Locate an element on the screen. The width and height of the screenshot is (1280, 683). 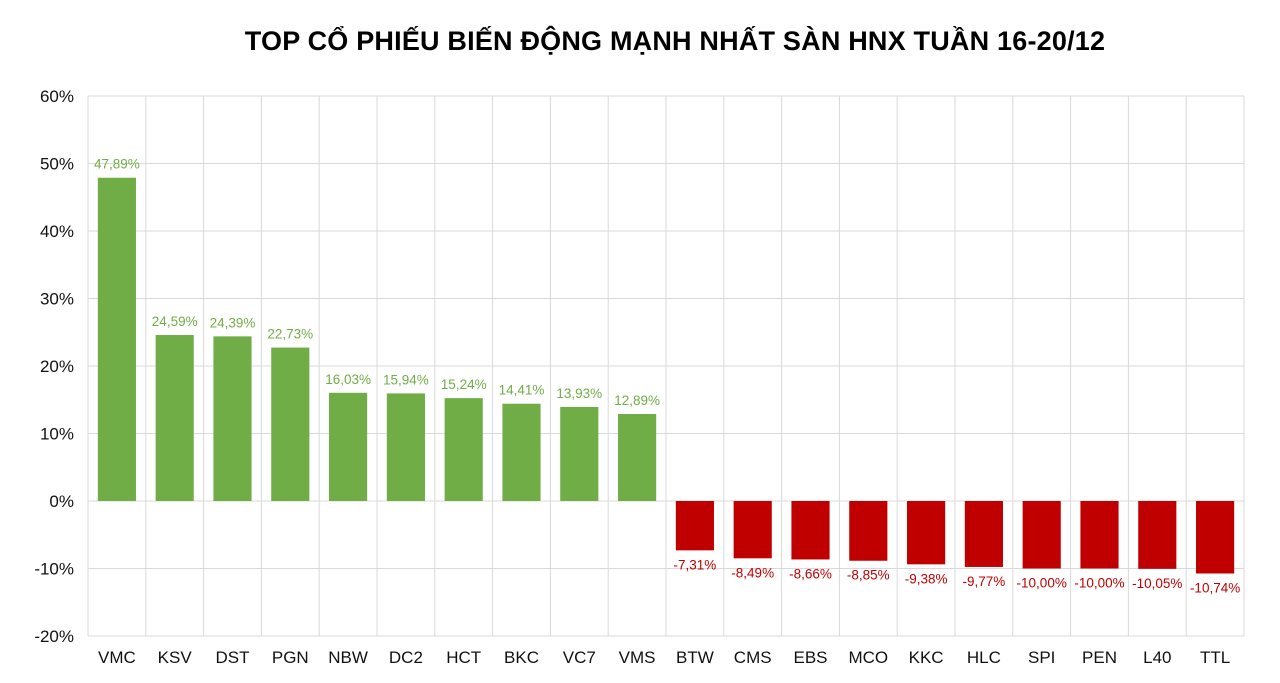
y-tick-label: -20% is located at coordinates (54, 636).